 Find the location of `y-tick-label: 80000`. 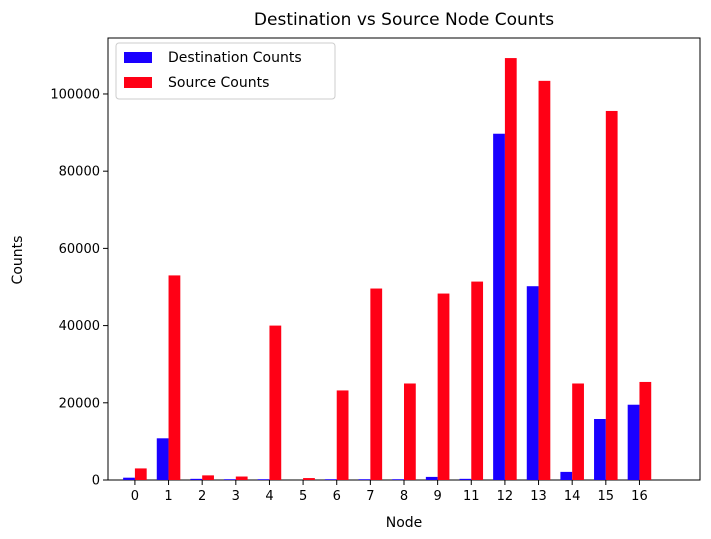

y-tick-label: 80000 is located at coordinates (79, 172).